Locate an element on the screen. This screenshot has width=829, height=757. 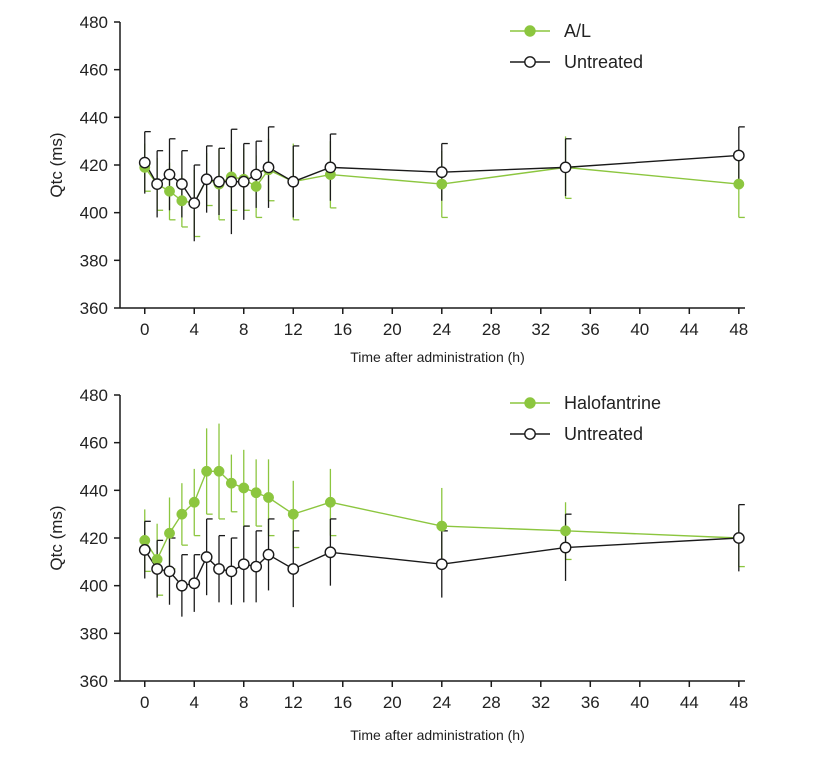
legend-entry: A/L is located at coordinates (550, 31).